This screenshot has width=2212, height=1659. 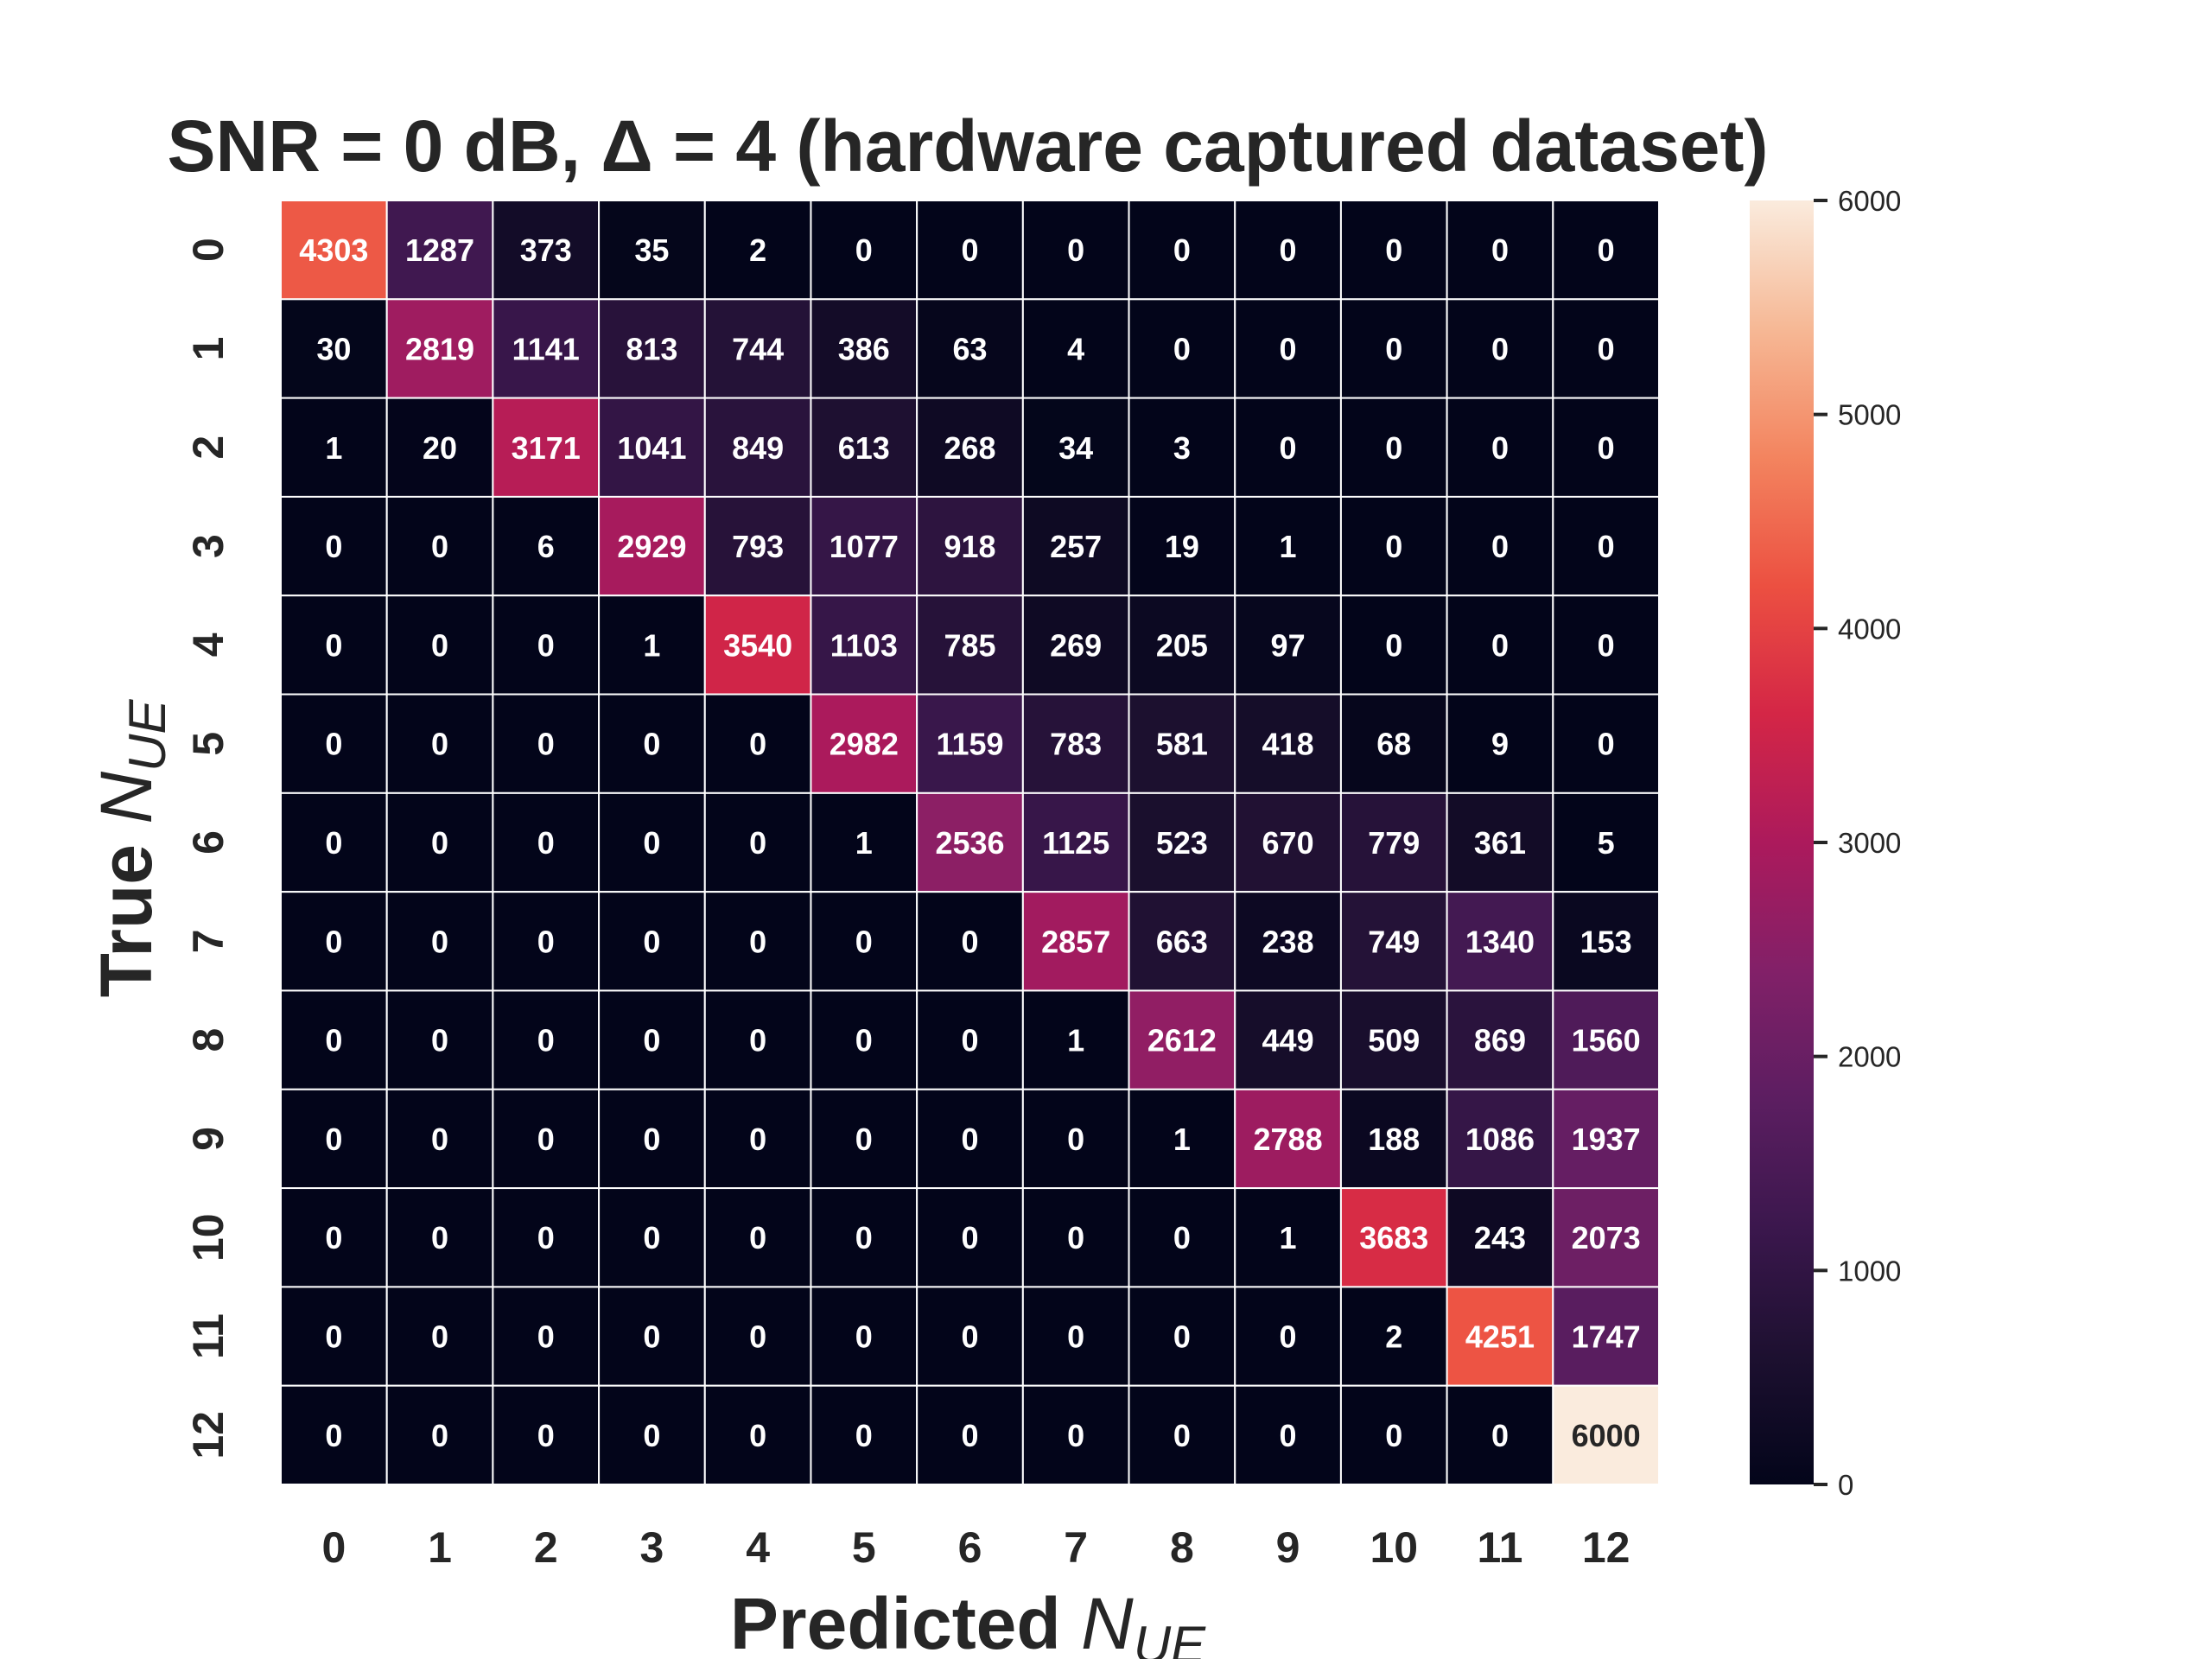 I want to click on heatmap-cell-r2-c4, so click(x=757, y=448).